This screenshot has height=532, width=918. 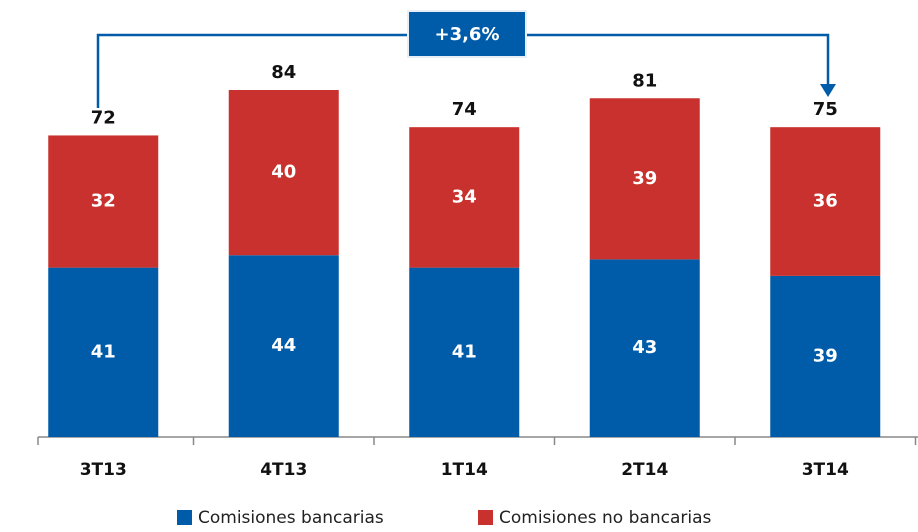 I want to click on x-tick-label: 4T13, so click(x=283, y=470).